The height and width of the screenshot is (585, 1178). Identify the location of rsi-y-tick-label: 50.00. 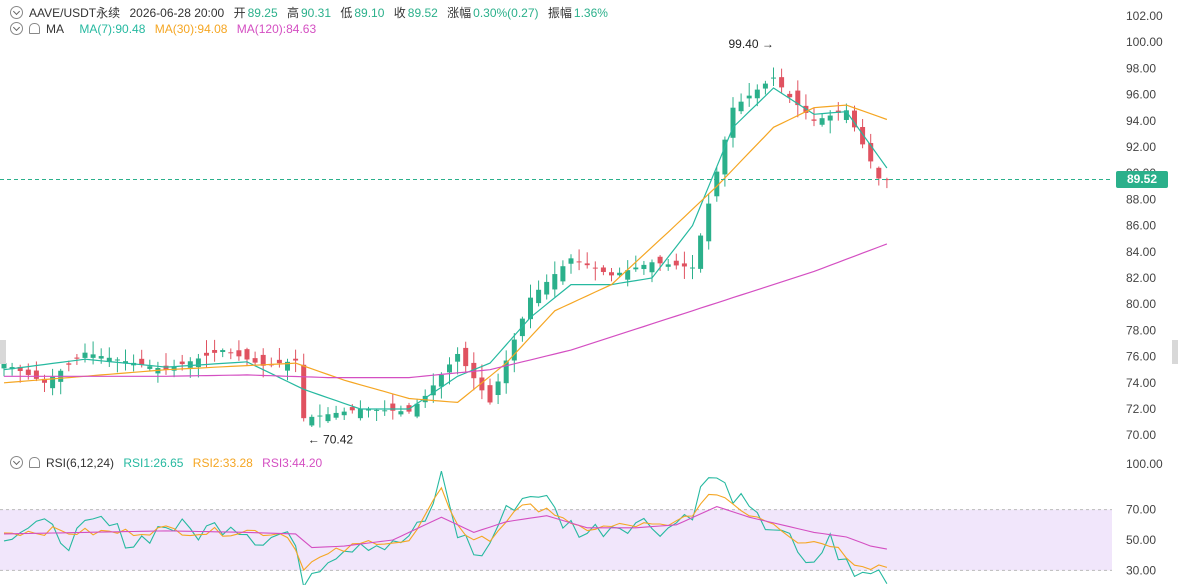
(1141, 540).